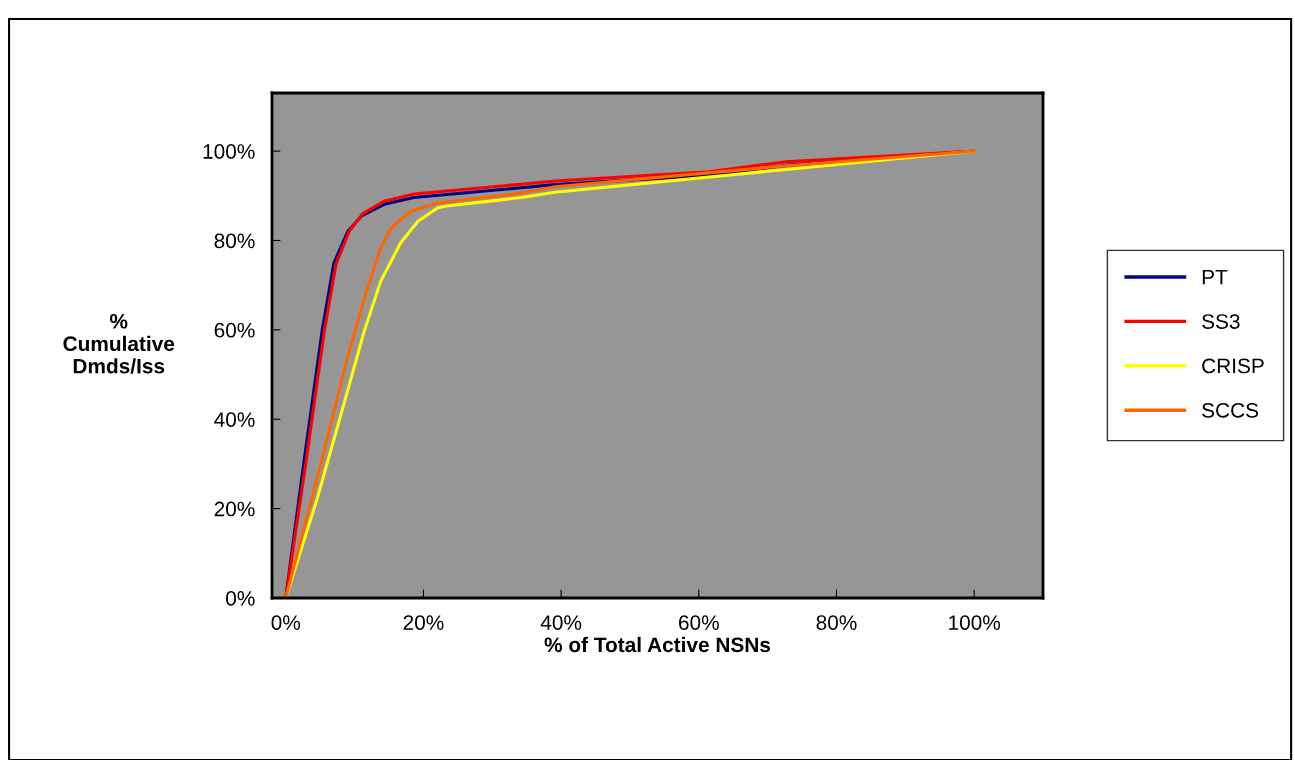 The image size is (1295, 760). Describe the element at coordinates (561, 622) in the screenshot. I see `x-tick-label: 40%` at that location.